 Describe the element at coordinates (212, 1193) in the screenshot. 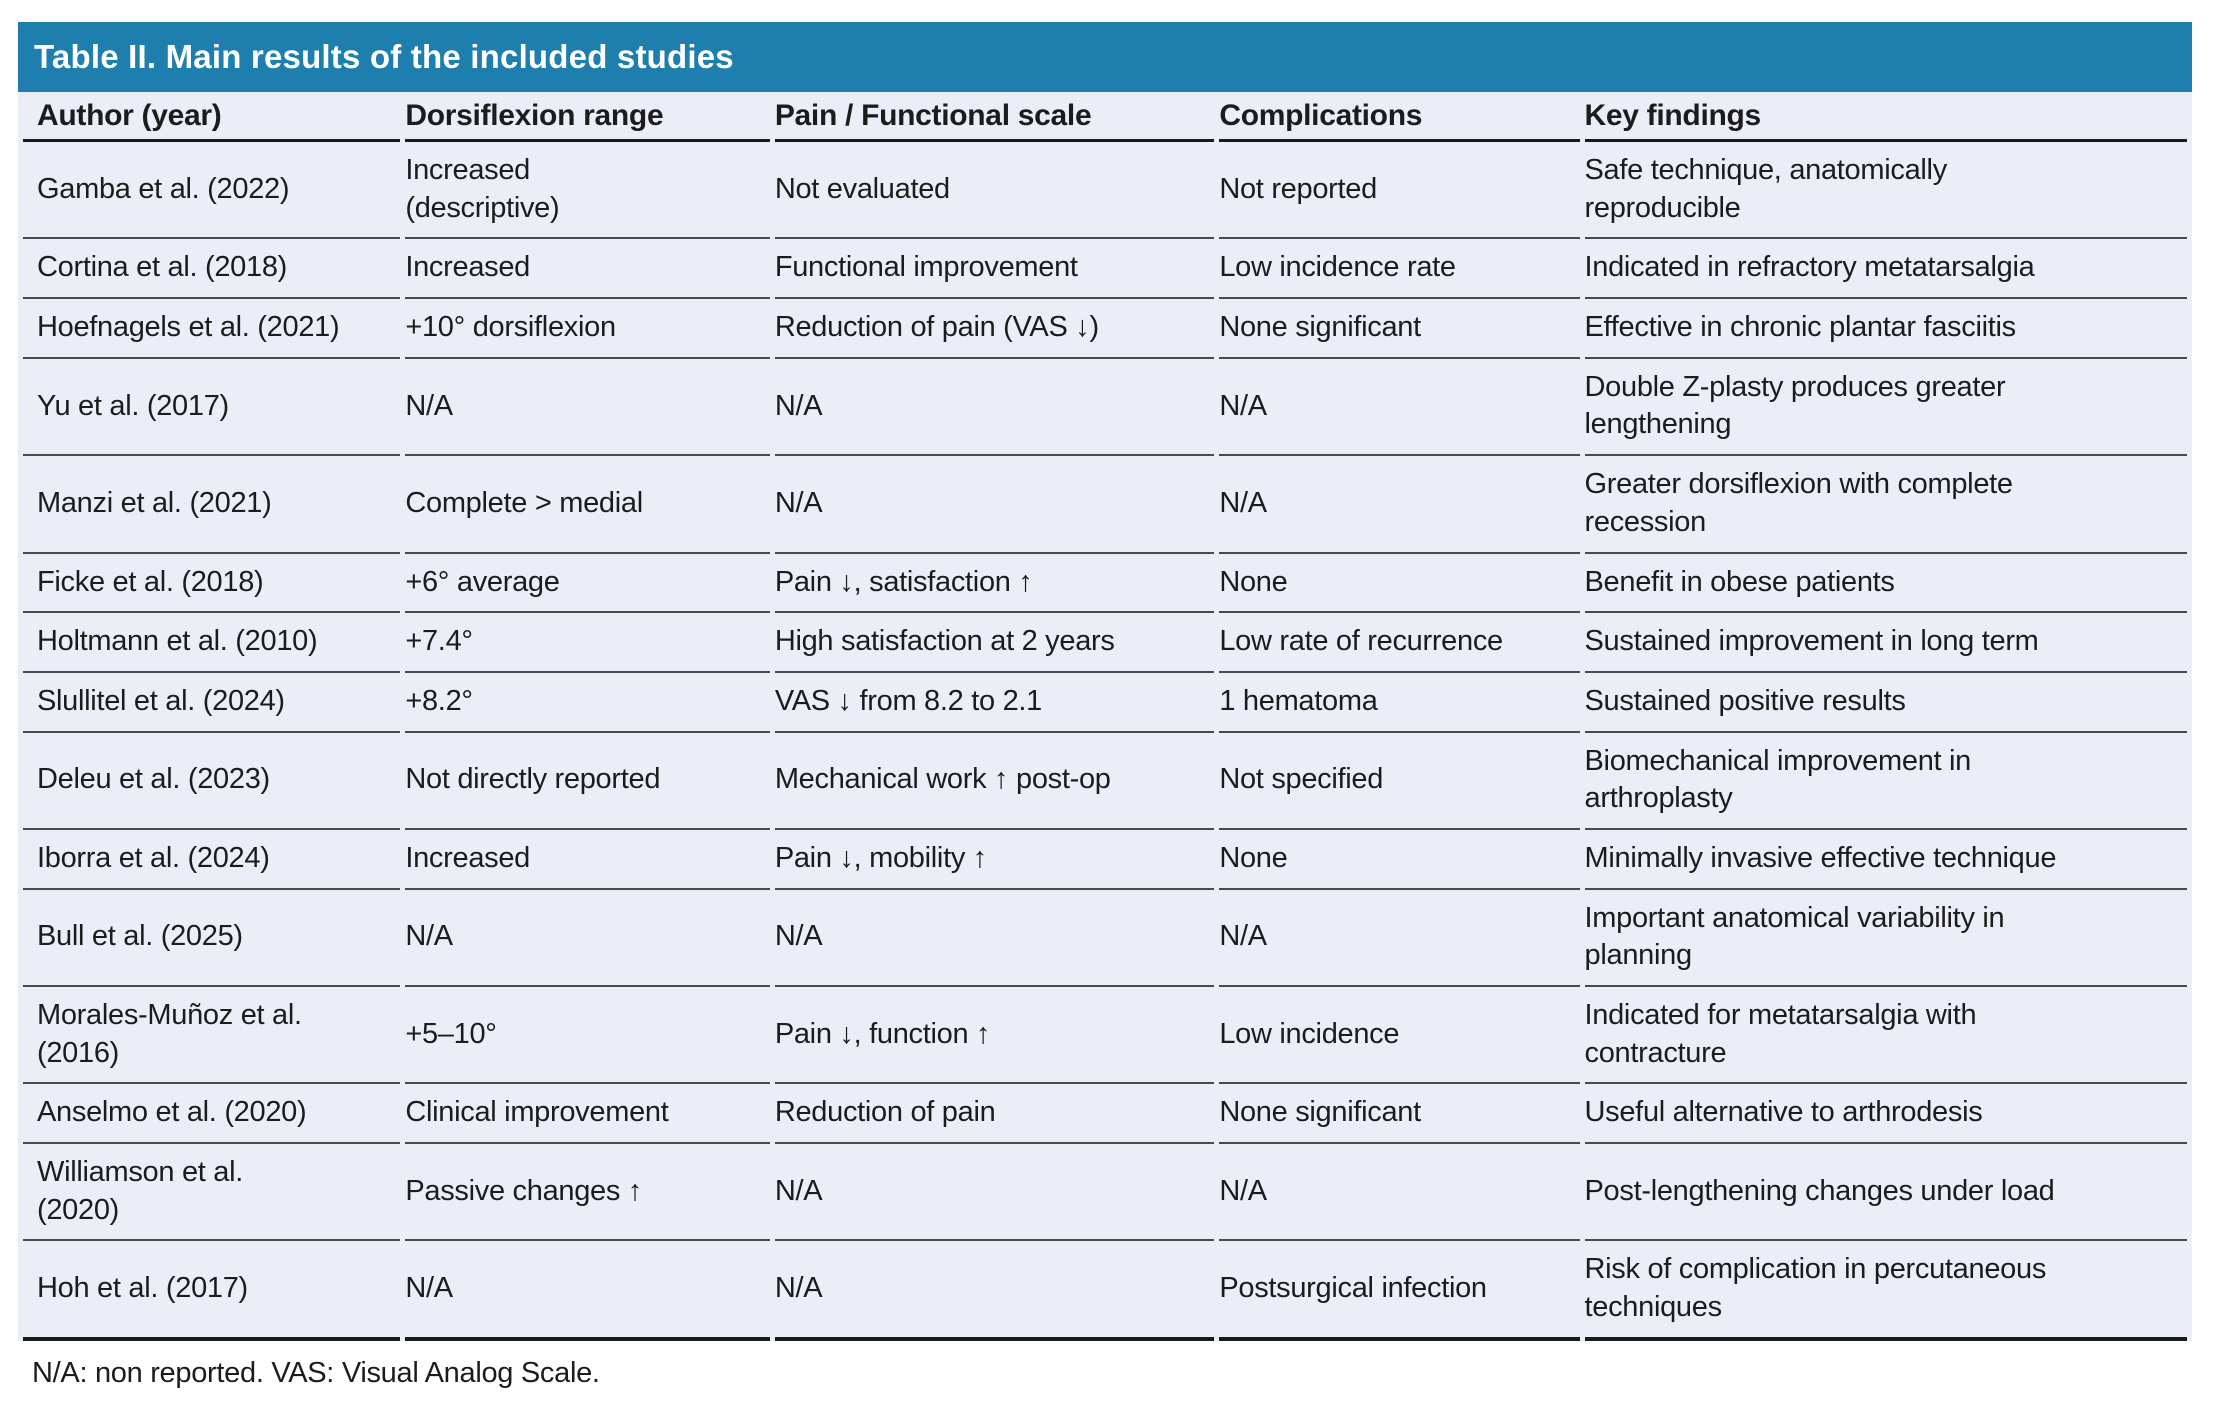

I see `cell-author: Williamson et al. (2020)` at that location.